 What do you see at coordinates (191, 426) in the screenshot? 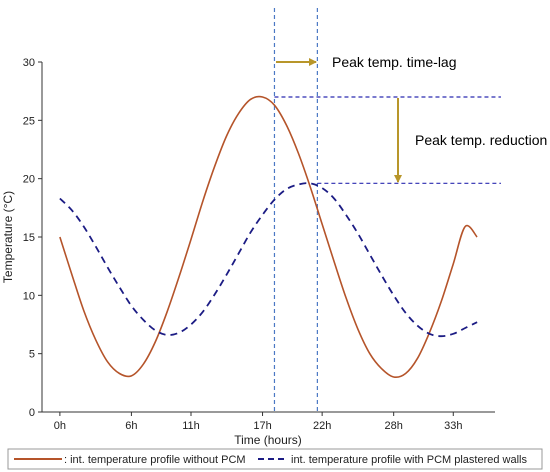
I see `x-tick-label: 11h` at bounding box center [191, 426].